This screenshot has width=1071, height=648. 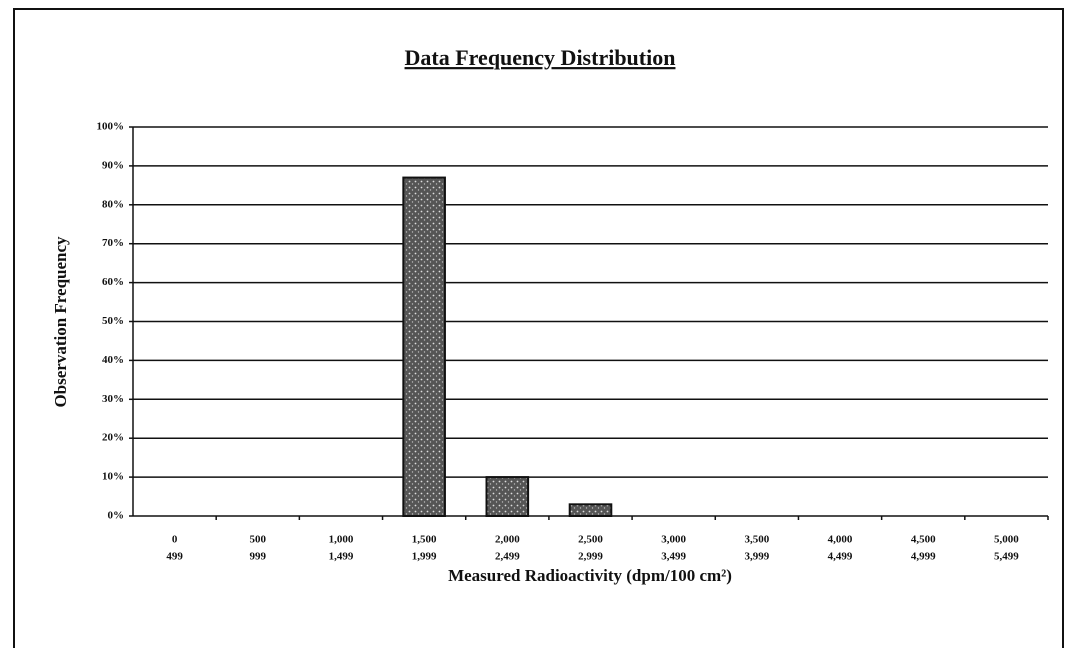 What do you see at coordinates (923, 557) in the screenshot?
I see `x-tick-label: 4,999` at bounding box center [923, 557].